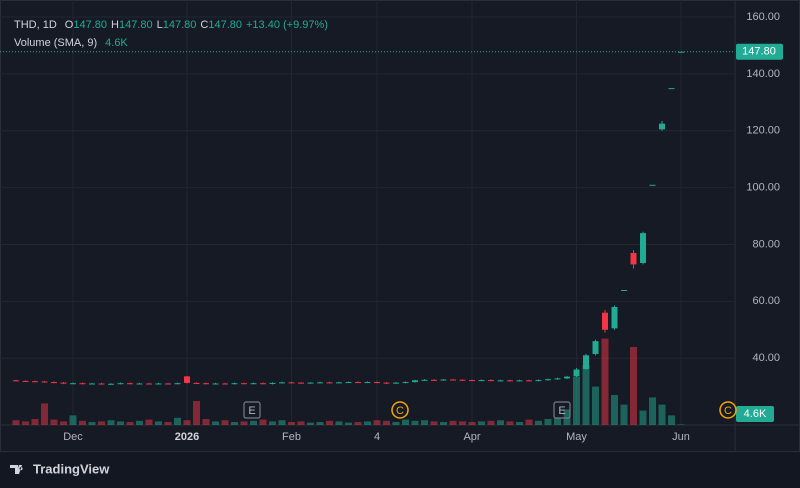  I want to click on event-label: C, so click(400, 411).